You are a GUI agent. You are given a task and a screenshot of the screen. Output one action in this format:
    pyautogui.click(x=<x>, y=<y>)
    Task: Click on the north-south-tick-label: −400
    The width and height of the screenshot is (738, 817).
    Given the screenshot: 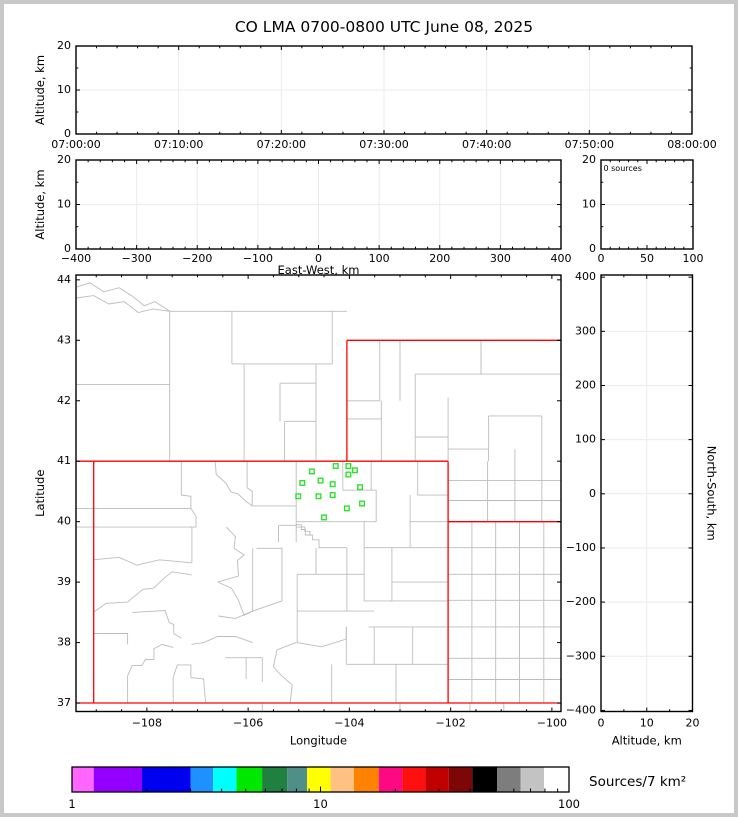 What is the action you would take?
    pyautogui.click(x=581, y=709)
    